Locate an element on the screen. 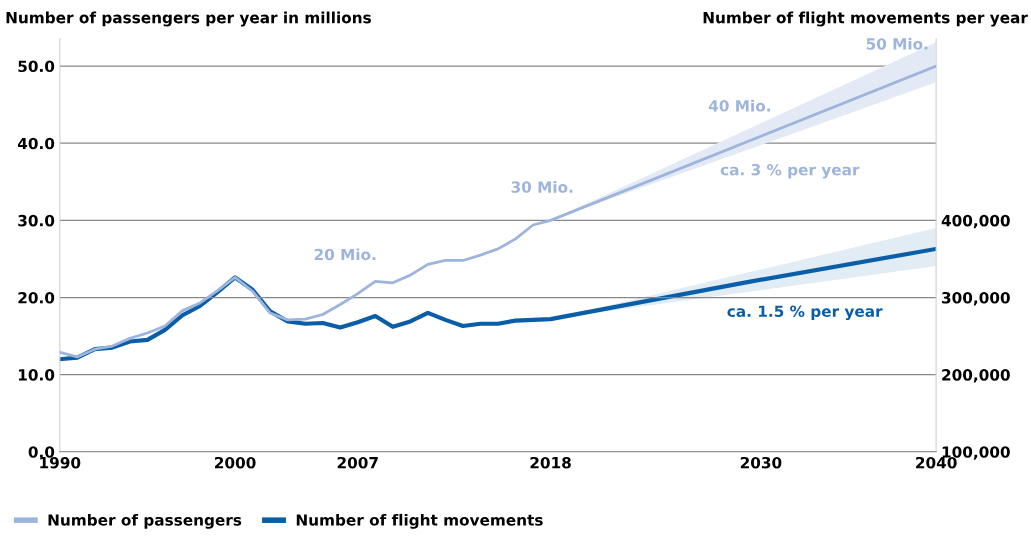 This screenshot has height=543, width=1031. y-tick-label: 10.0 is located at coordinates (36, 375).